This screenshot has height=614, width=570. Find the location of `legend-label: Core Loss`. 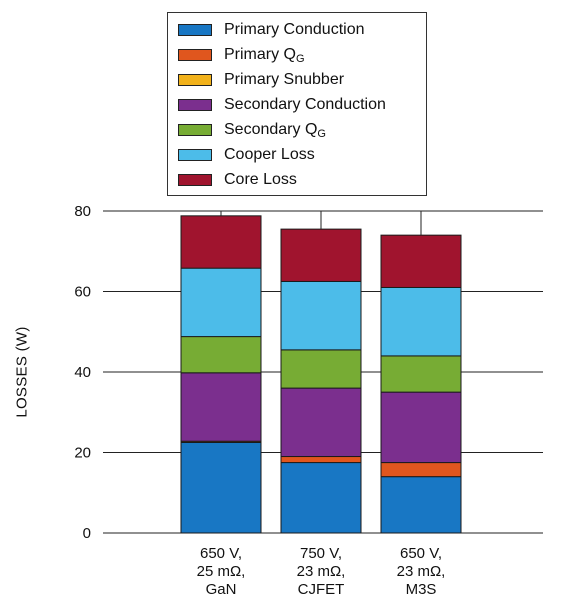

legend-label: Core Loss is located at coordinates (260, 180).